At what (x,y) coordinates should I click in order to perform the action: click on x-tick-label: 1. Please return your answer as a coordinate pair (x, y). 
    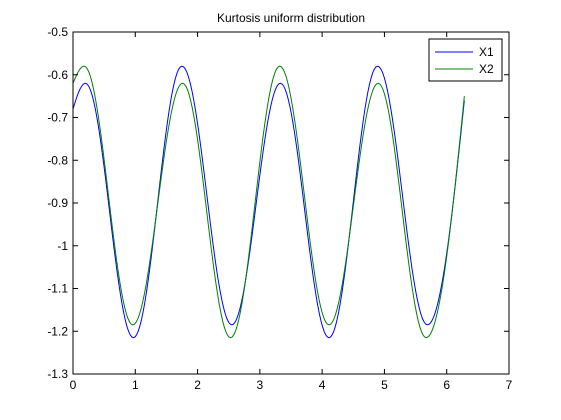
    Looking at the image, I should click on (135, 385).